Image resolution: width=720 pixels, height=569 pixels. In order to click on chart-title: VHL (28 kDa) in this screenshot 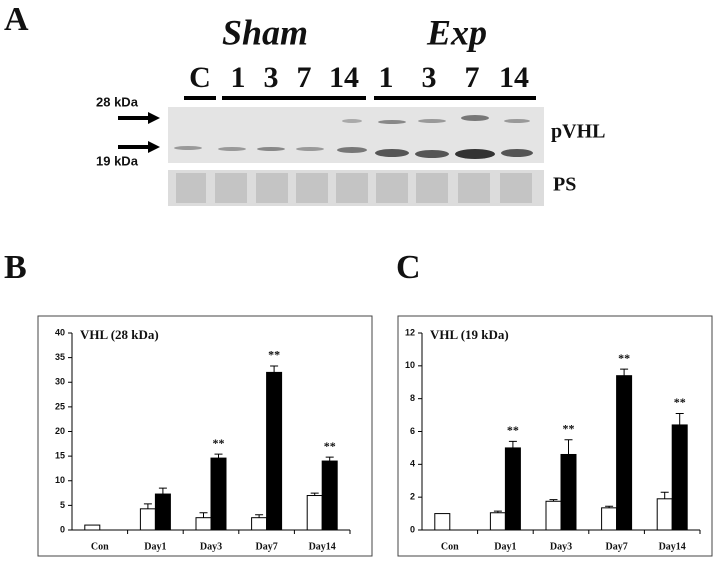, I will do `click(119, 334)`.